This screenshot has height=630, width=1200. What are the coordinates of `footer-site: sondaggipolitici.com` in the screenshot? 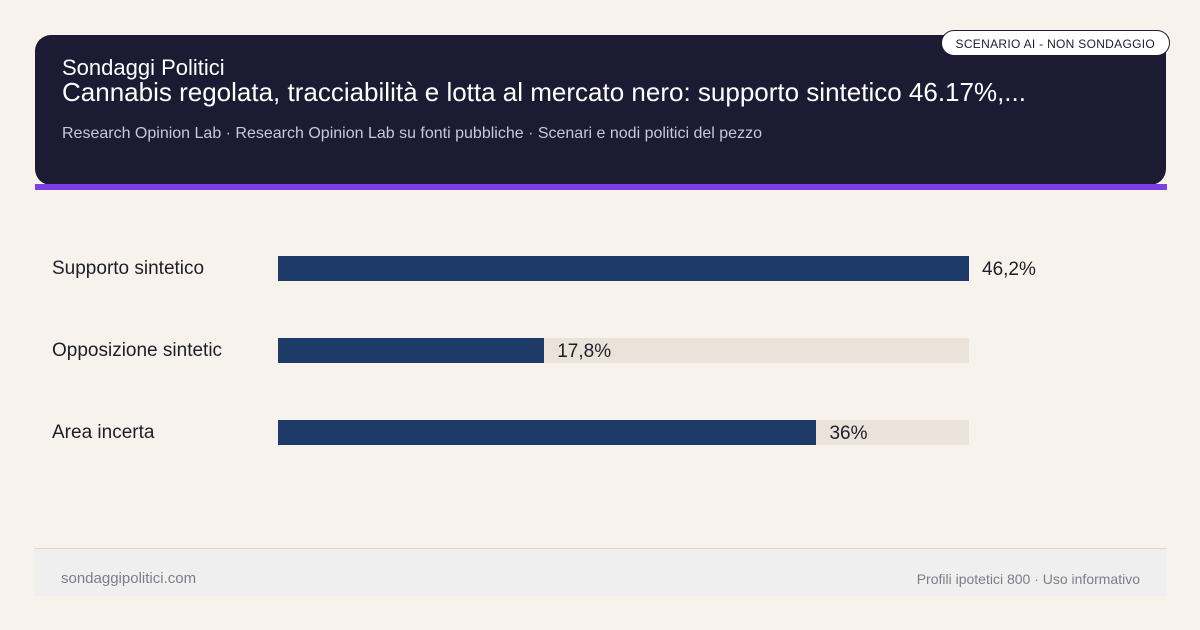 It's located at (129, 578).